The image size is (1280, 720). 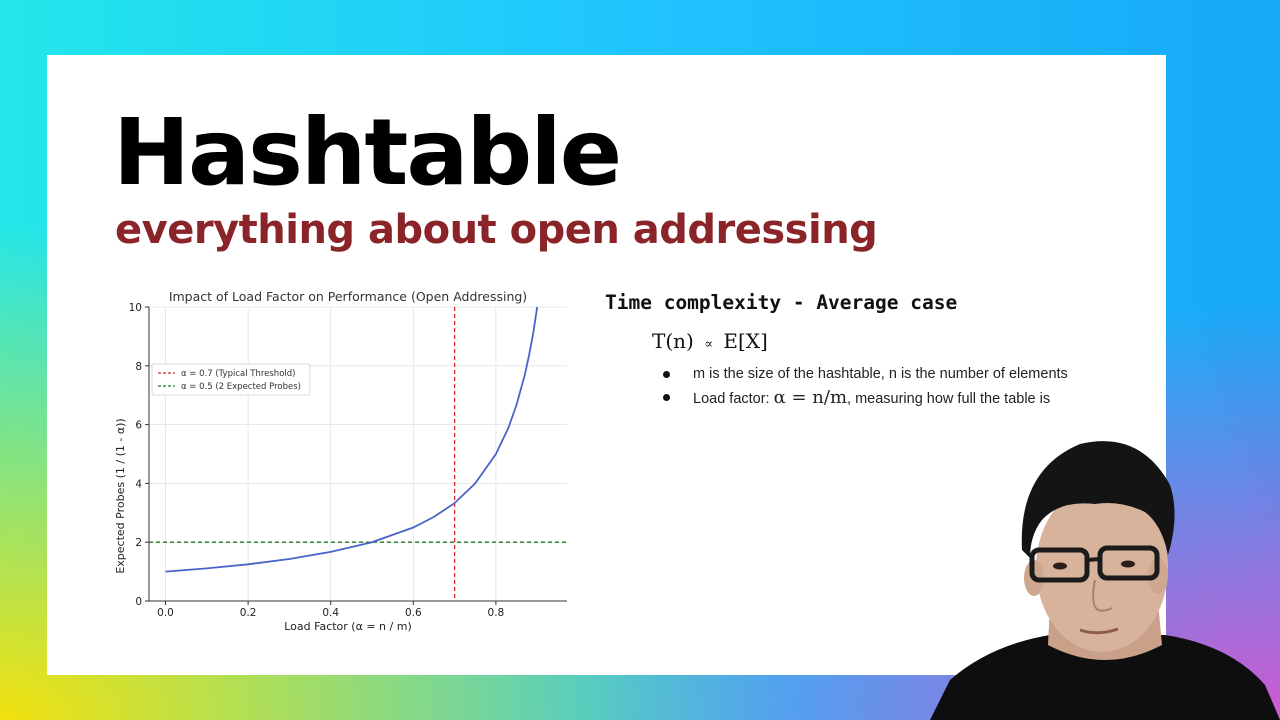 I want to click on slide-title: Hashtable, so click(x=367, y=152).